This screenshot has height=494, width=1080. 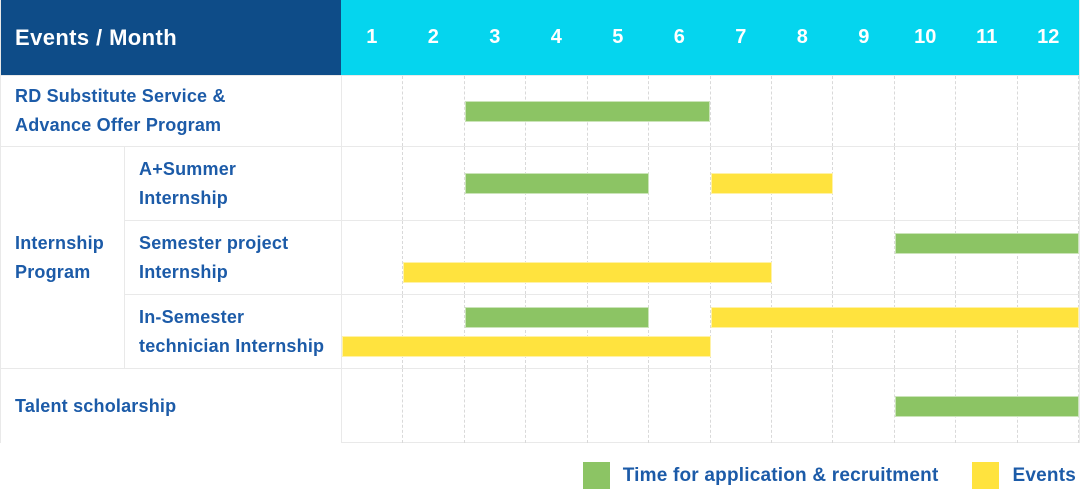 I want to click on legend-application-label: Time for application & recruitment, so click(x=780, y=475).